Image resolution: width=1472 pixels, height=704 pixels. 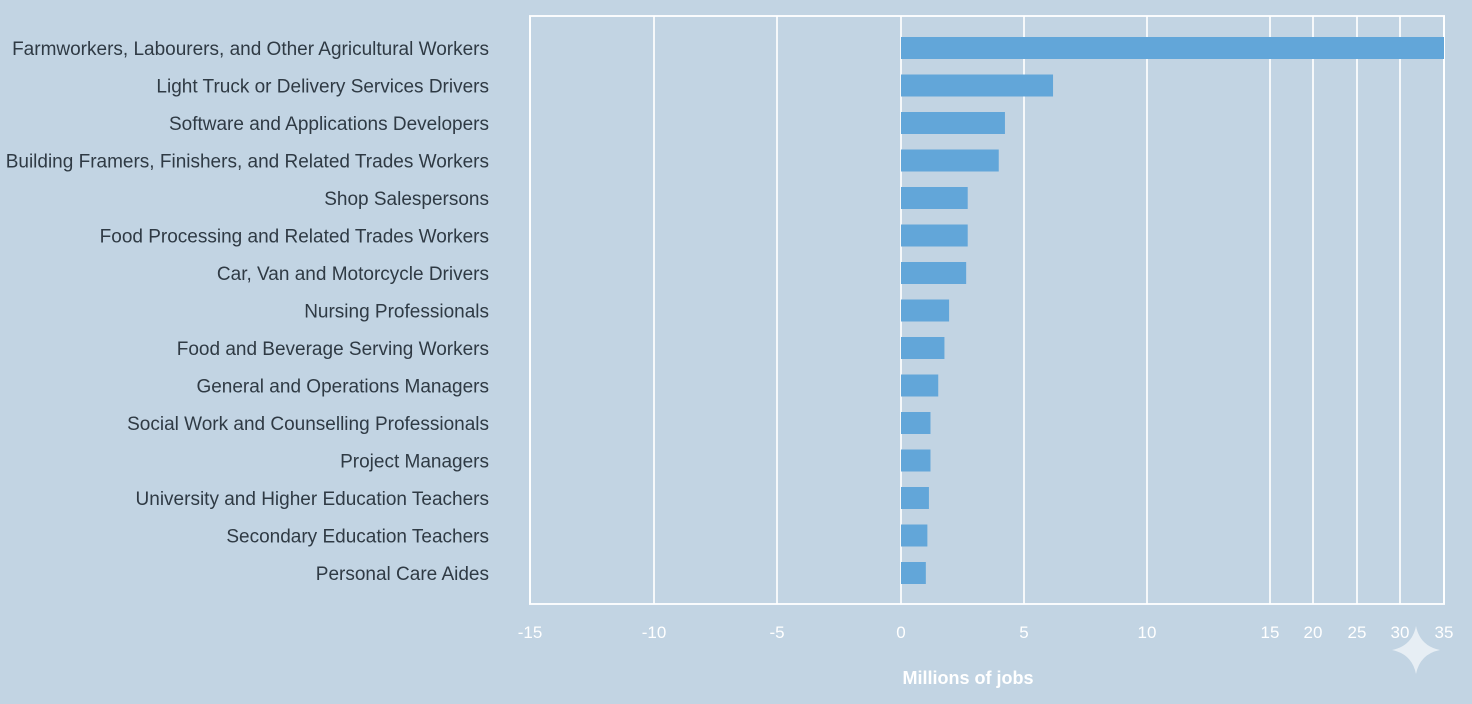 What do you see at coordinates (312, 499) in the screenshot?
I see `category-label: University and Higher Education Teachers` at bounding box center [312, 499].